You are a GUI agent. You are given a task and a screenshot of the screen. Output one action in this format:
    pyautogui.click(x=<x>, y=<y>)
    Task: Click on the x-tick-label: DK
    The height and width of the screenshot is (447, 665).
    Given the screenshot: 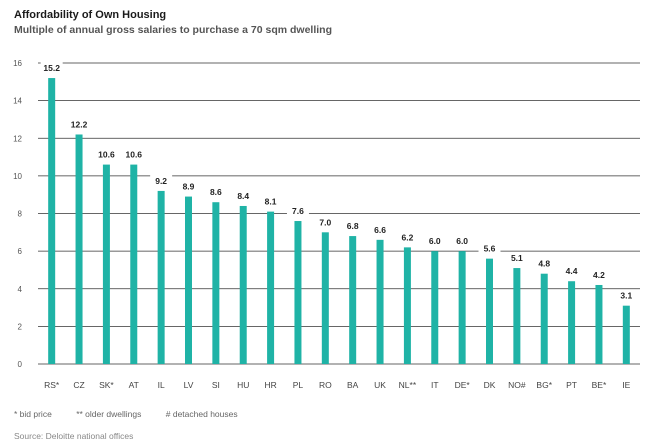 What is the action you would take?
    pyautogui.click(x=490, y=385)
    